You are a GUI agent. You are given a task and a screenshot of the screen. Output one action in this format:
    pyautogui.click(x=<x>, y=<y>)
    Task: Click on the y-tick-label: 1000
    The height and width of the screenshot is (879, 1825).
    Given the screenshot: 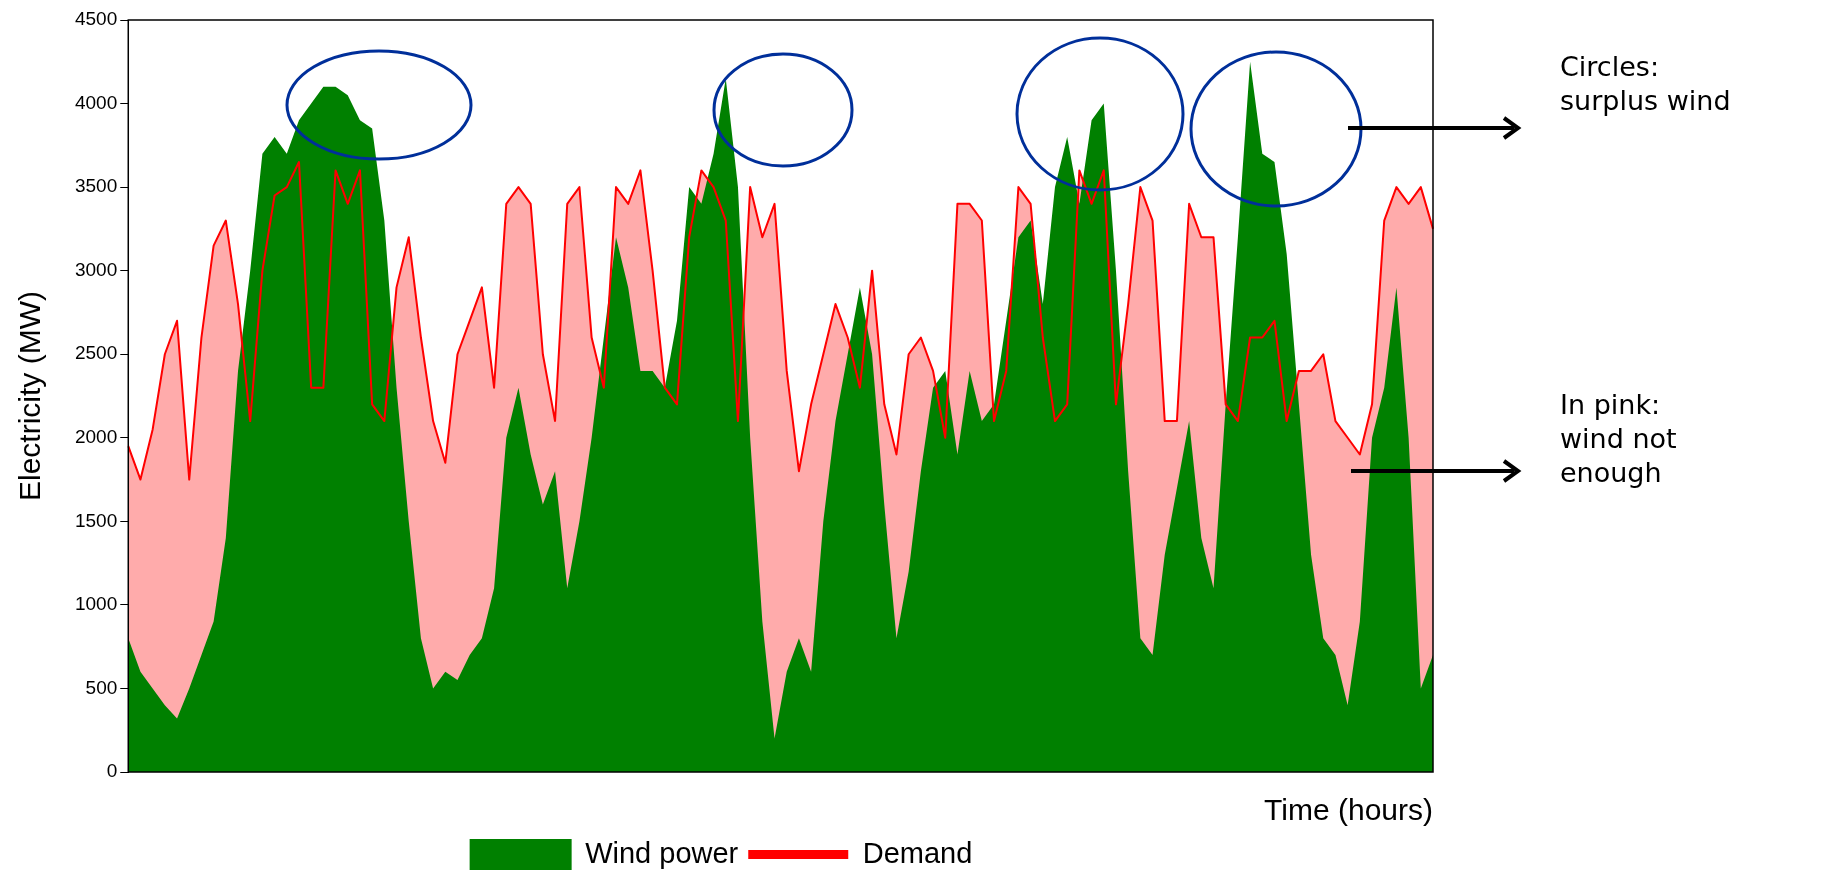 What is the action you would take?
    pyautogui.click(x=96, y=604)
    